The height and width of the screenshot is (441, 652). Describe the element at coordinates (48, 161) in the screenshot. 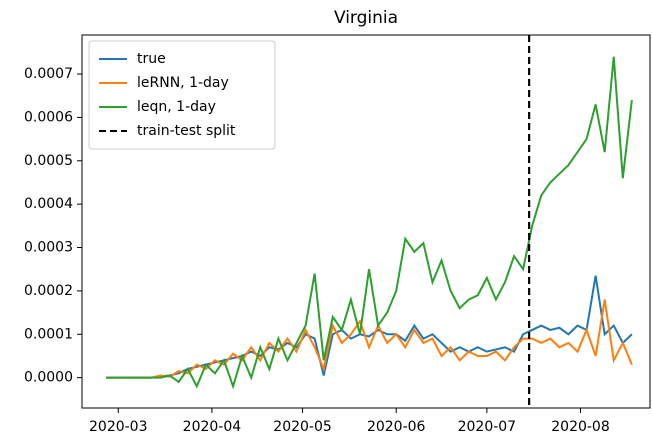

I see `y-tick-label: 0.0005` at that location.